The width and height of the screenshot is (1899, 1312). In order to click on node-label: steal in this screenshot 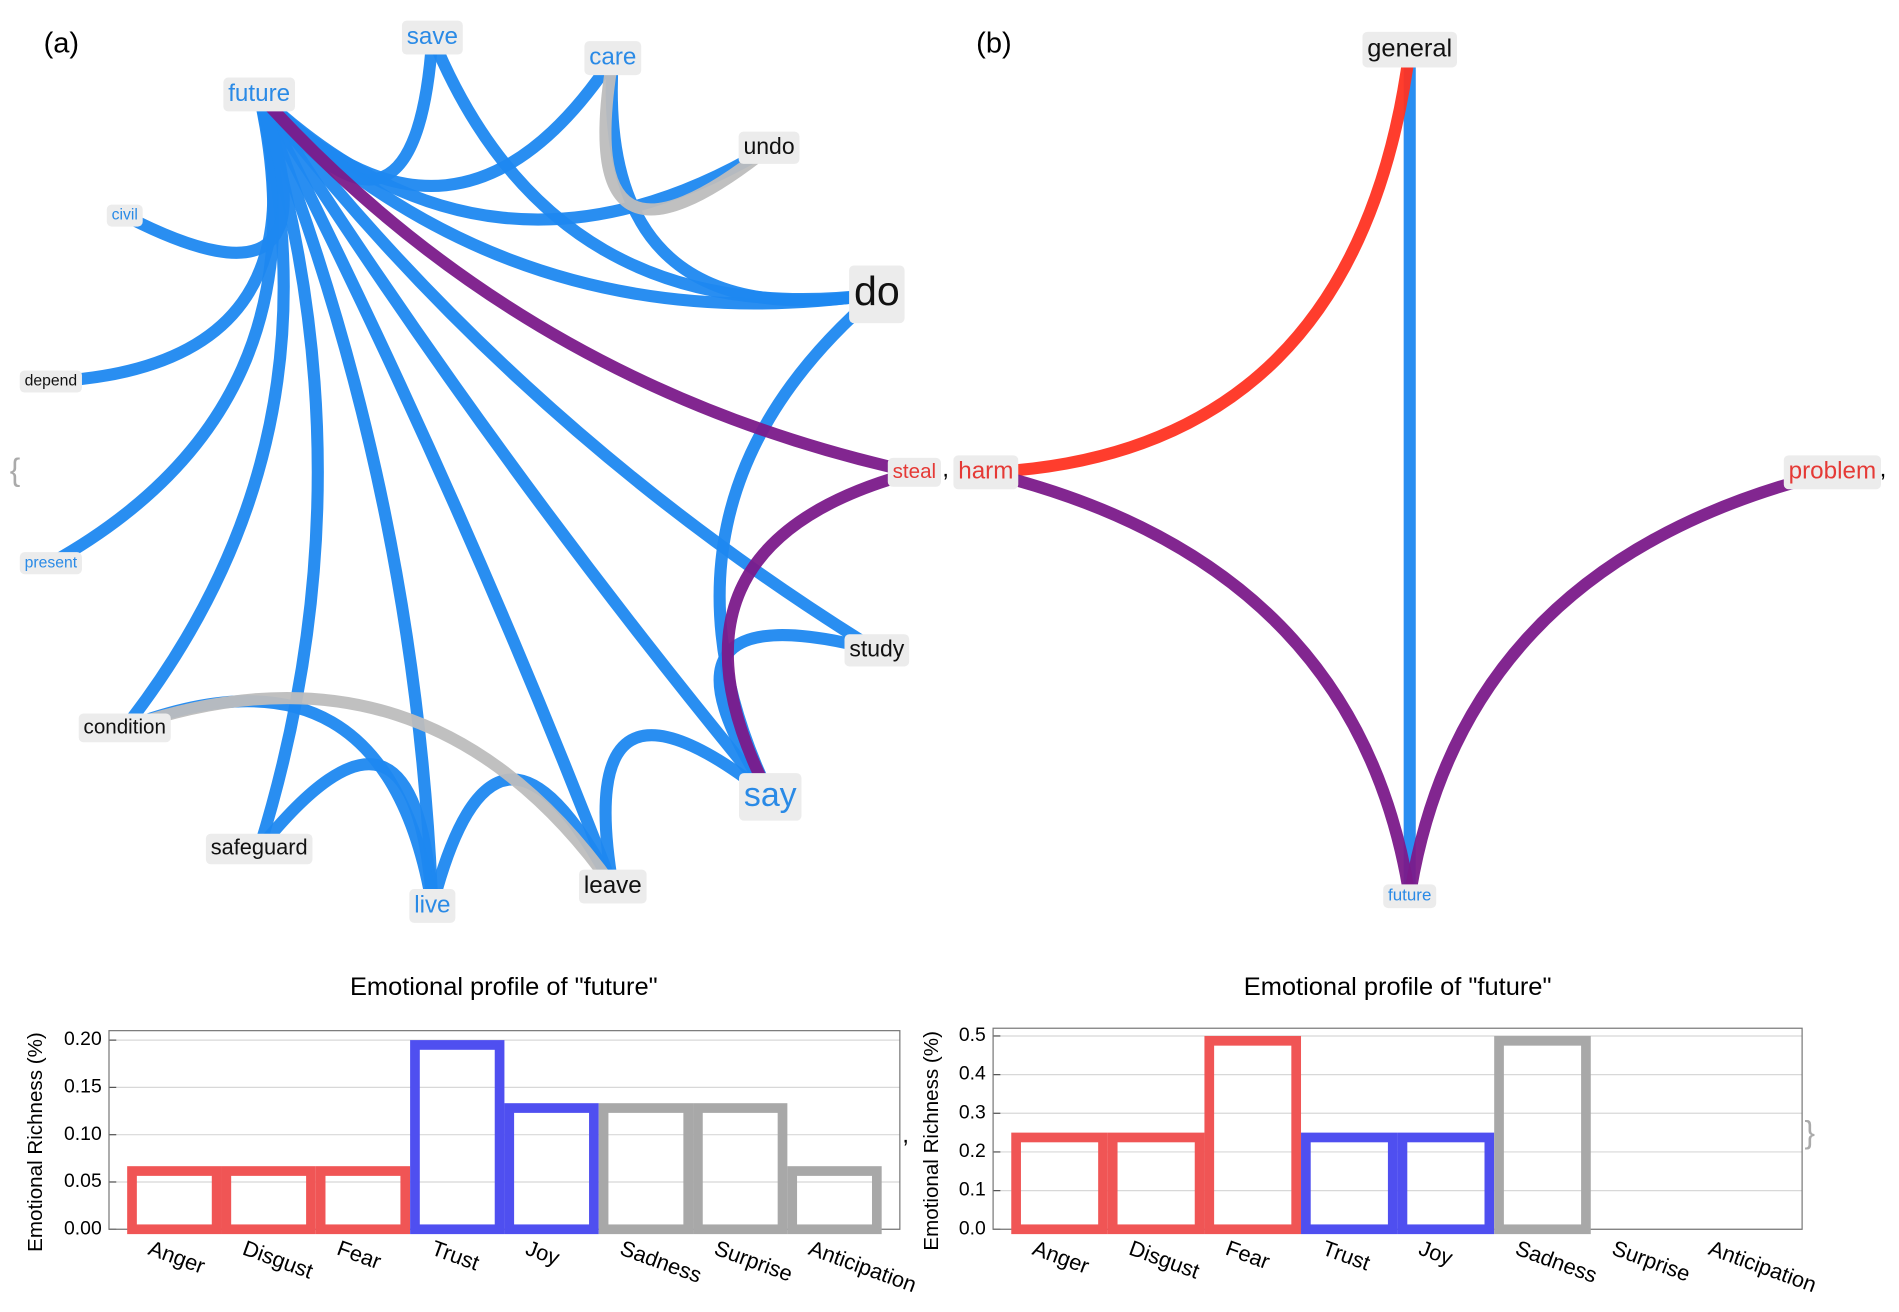, I will do `click(914, 471)`.